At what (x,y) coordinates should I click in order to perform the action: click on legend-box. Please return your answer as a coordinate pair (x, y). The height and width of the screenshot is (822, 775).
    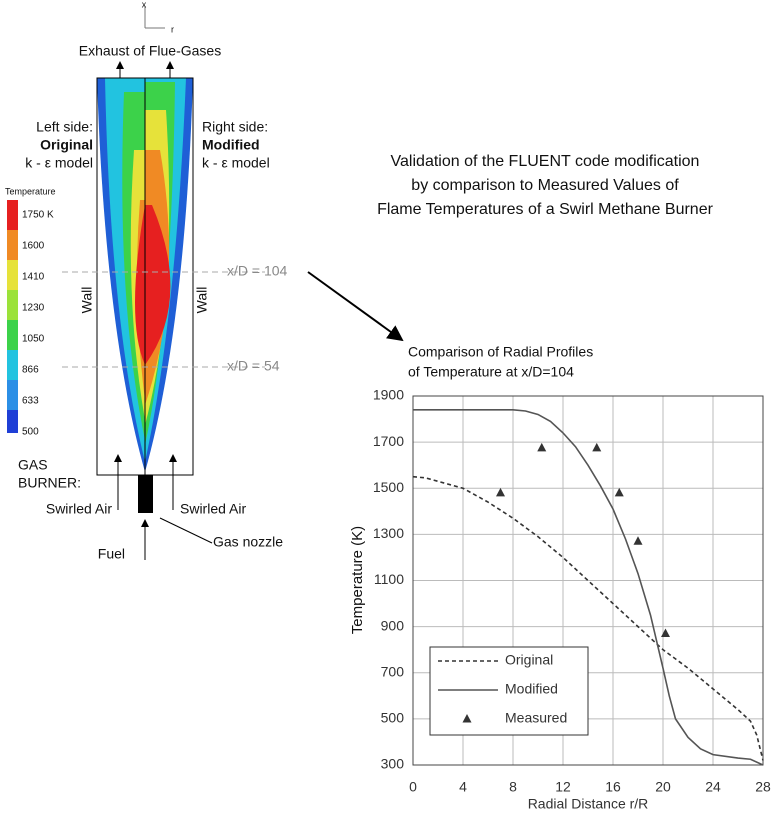
    Looking at the image, I should click on (509, 691).